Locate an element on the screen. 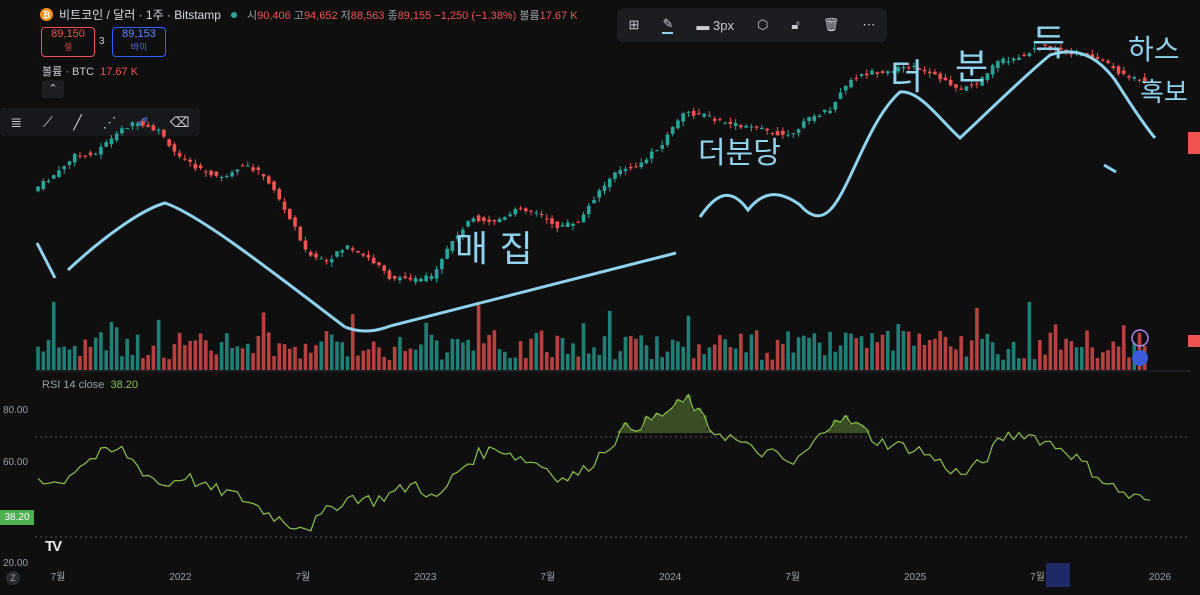 Image resolution: width=1200 pixels, height=595 pixels. templates-icon: ⊞ is located at coordinates (634, 24).